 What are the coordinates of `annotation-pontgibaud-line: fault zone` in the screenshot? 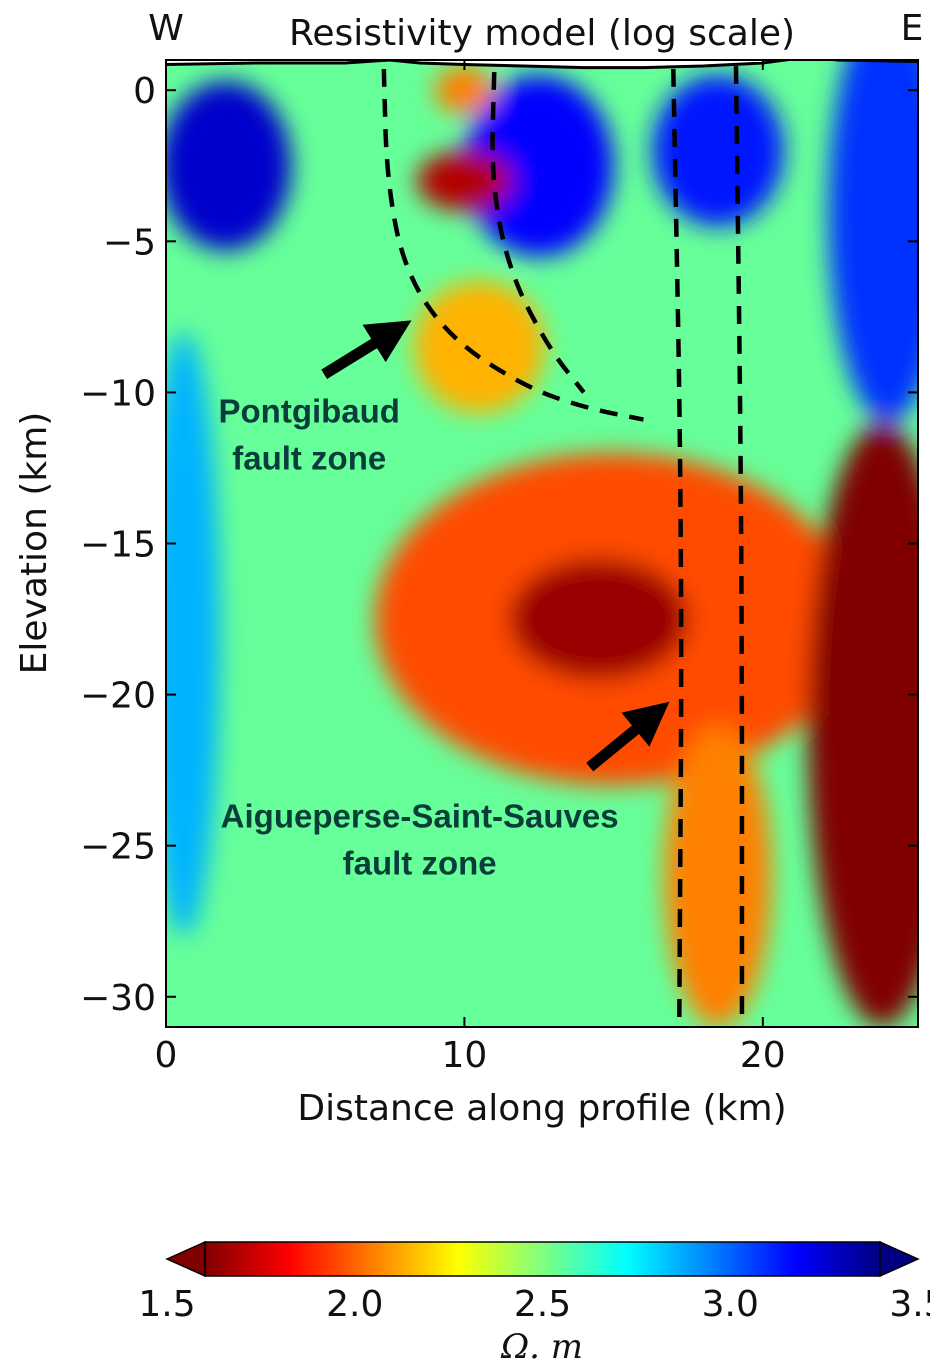 It's located at (309, 458).